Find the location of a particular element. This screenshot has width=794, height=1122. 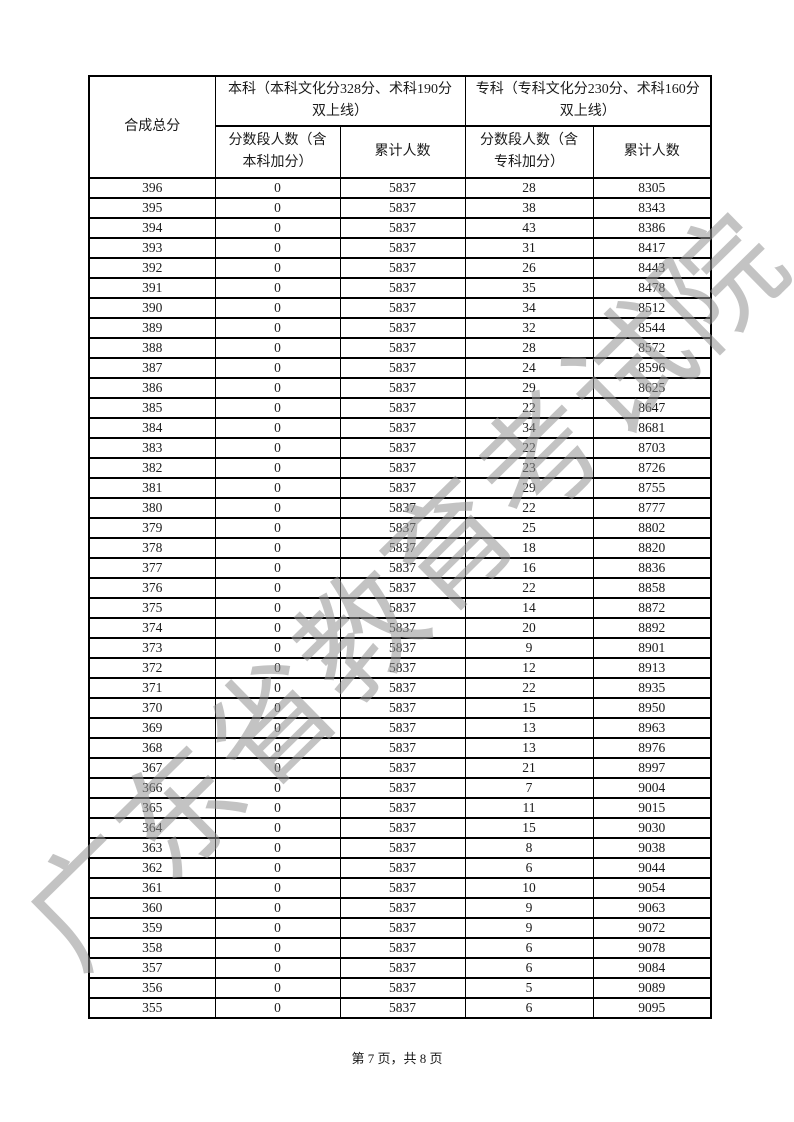

table-row: 374 0 5837 20 8892 is located at coordinates (400, 628).